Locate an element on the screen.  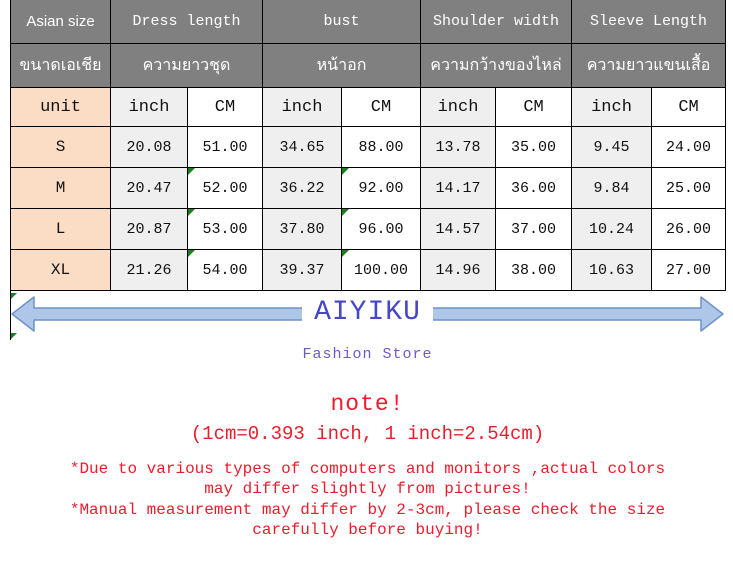
header-bust-thai: หน้าอก is located at coordinates (341, 65).